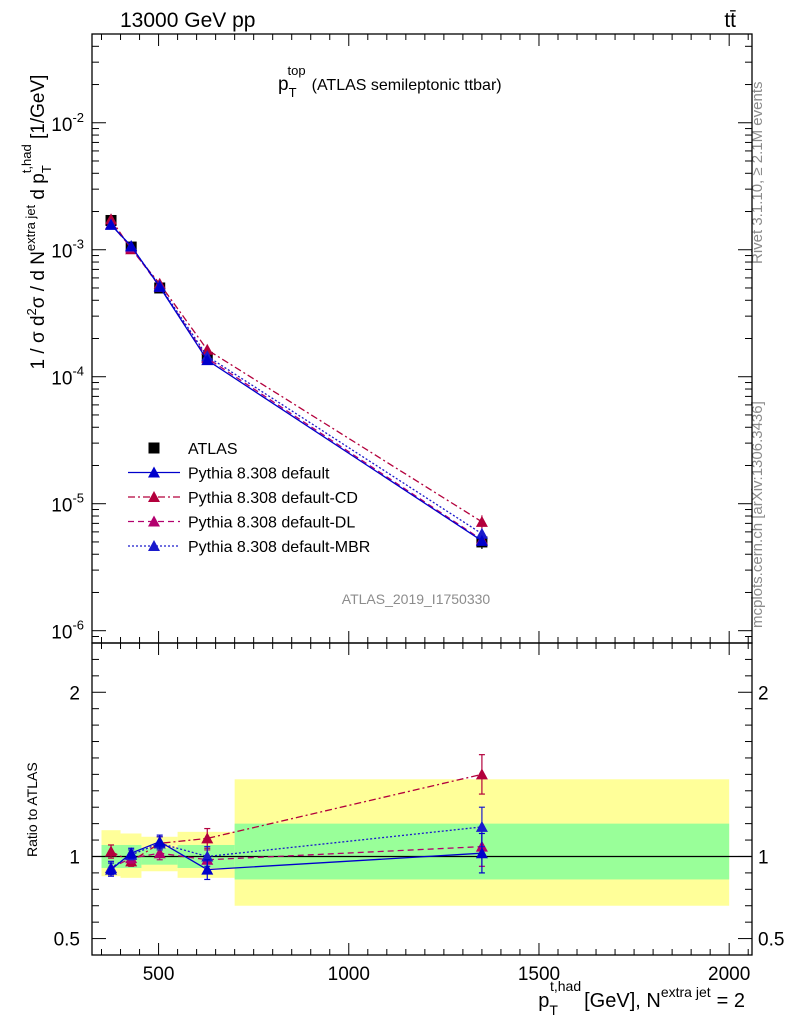 The width and height of the screenshot is (786, 1024). What do you see at coordinates (32, 809) in the screenshot?
I see `ratio-y-axis-label: Ratio to ATLAS` at bounding box center [32, 809].